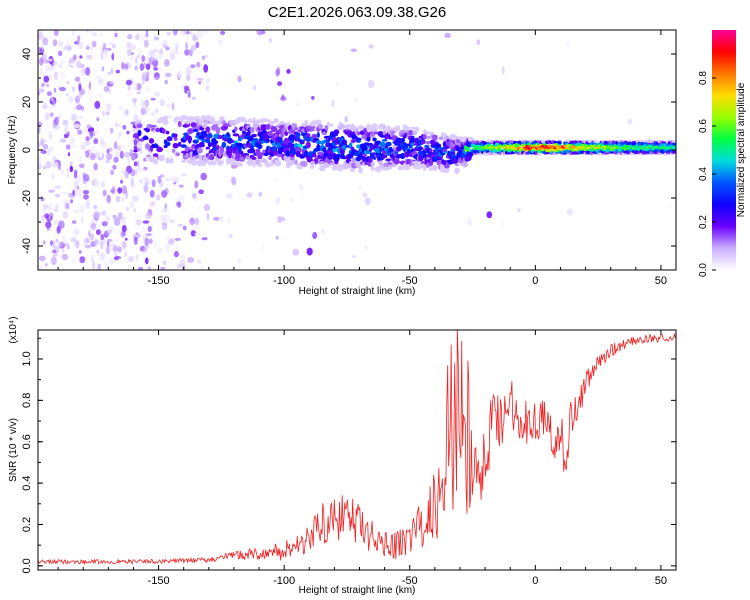 Image resolution: width=750 pixels, height=600 pixels. Describe the element at coordinates (703, 78) in the screenshot. I see `colorbar-tick-label: 0.8` at that location.